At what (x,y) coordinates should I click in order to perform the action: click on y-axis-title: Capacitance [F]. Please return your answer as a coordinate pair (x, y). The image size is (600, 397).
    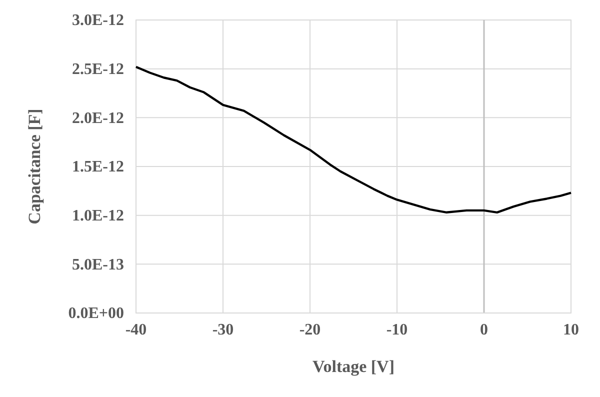
    Looking at the image, I should click on (34, 166).